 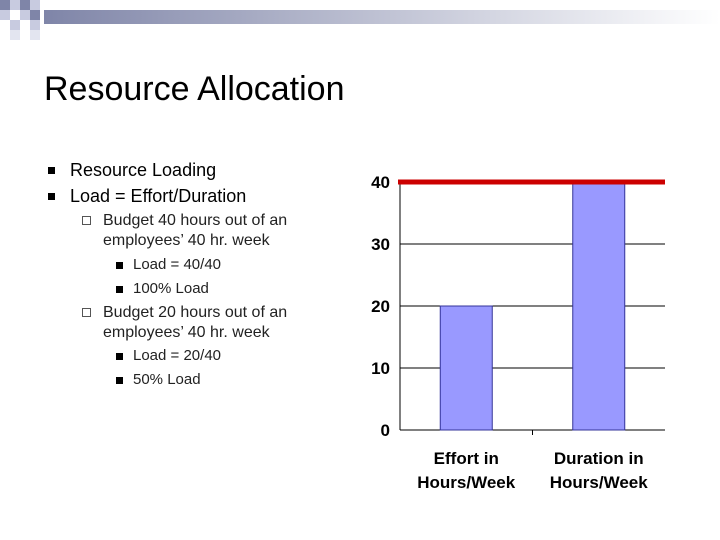 I want to click on sub-sub-bullet-item: 50% Load, so click(x=167, y=379).